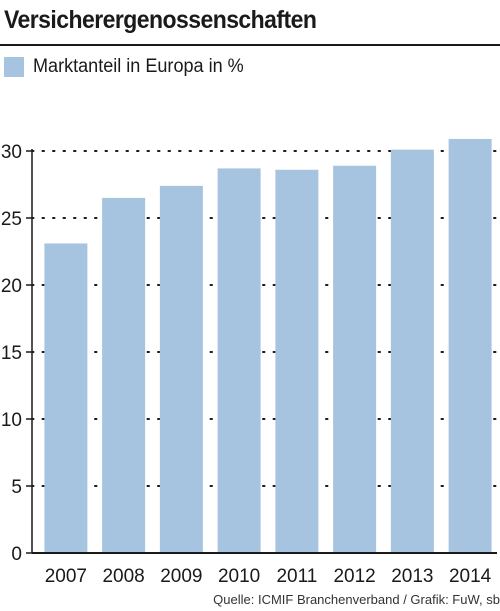  I want to click on bar-2007, so click(66, 398).